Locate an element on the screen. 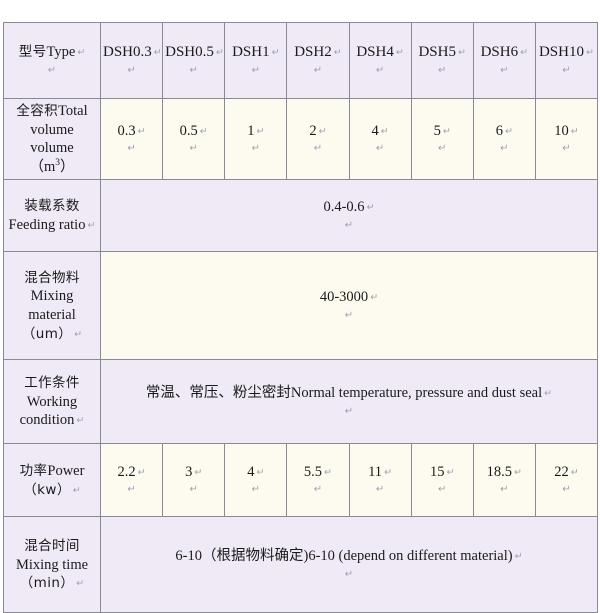 The height and width of the screenshot is (613, 600). value-cell-power: 18.5 ↵ ↵ is located at coordinates (504, 480).